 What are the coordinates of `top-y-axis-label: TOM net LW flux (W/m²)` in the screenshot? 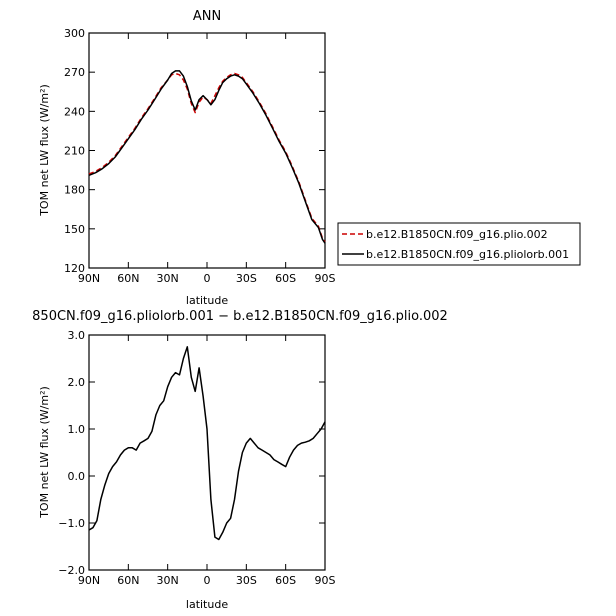 It's located at (44, 150).